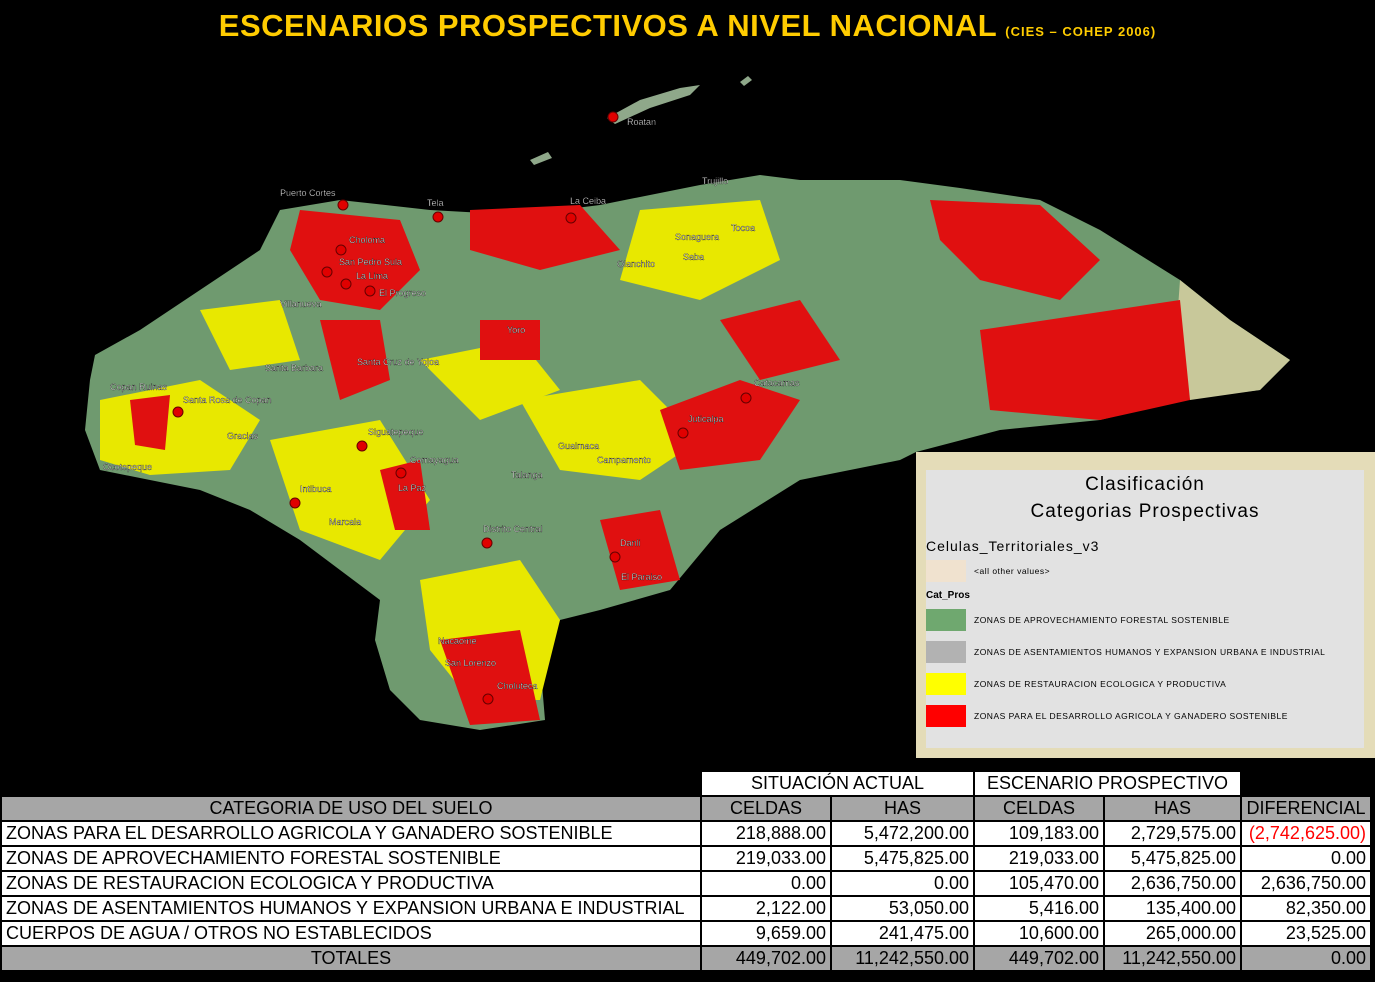 The width and height of the screenshot is (1375, 982). I want to click on city-label: Siguatepeque, so click(396, 432).